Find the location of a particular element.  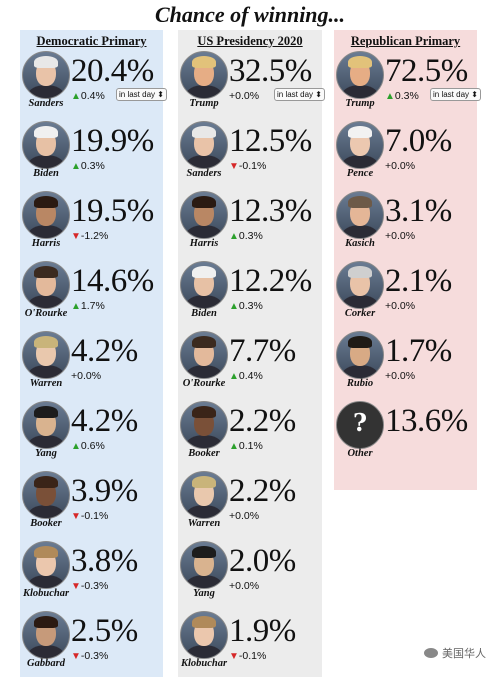

win-probability: 3.1% is located at coordinates (418, 211).